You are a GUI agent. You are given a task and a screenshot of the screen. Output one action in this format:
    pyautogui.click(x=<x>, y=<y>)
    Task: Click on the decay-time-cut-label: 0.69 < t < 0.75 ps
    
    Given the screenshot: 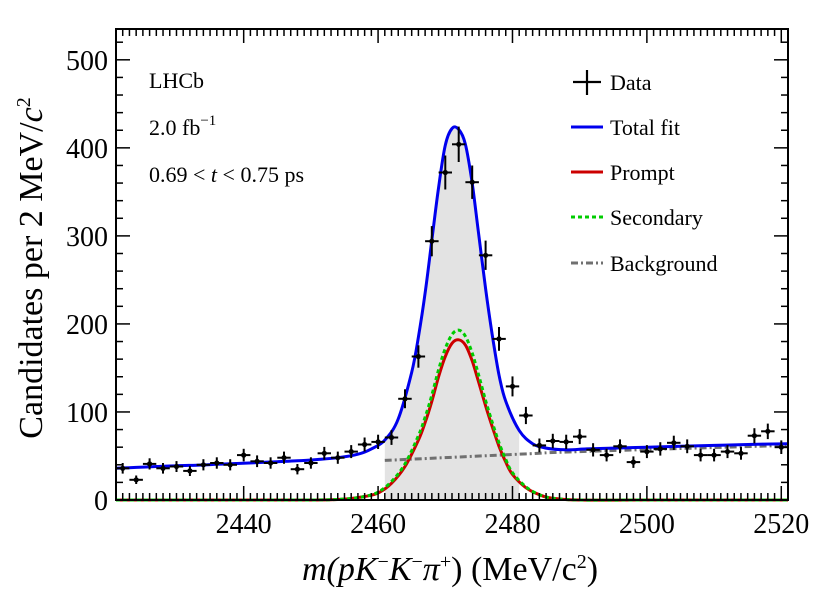 What is the action you would take?
    pyautogui.click(x=226, y=174)
    